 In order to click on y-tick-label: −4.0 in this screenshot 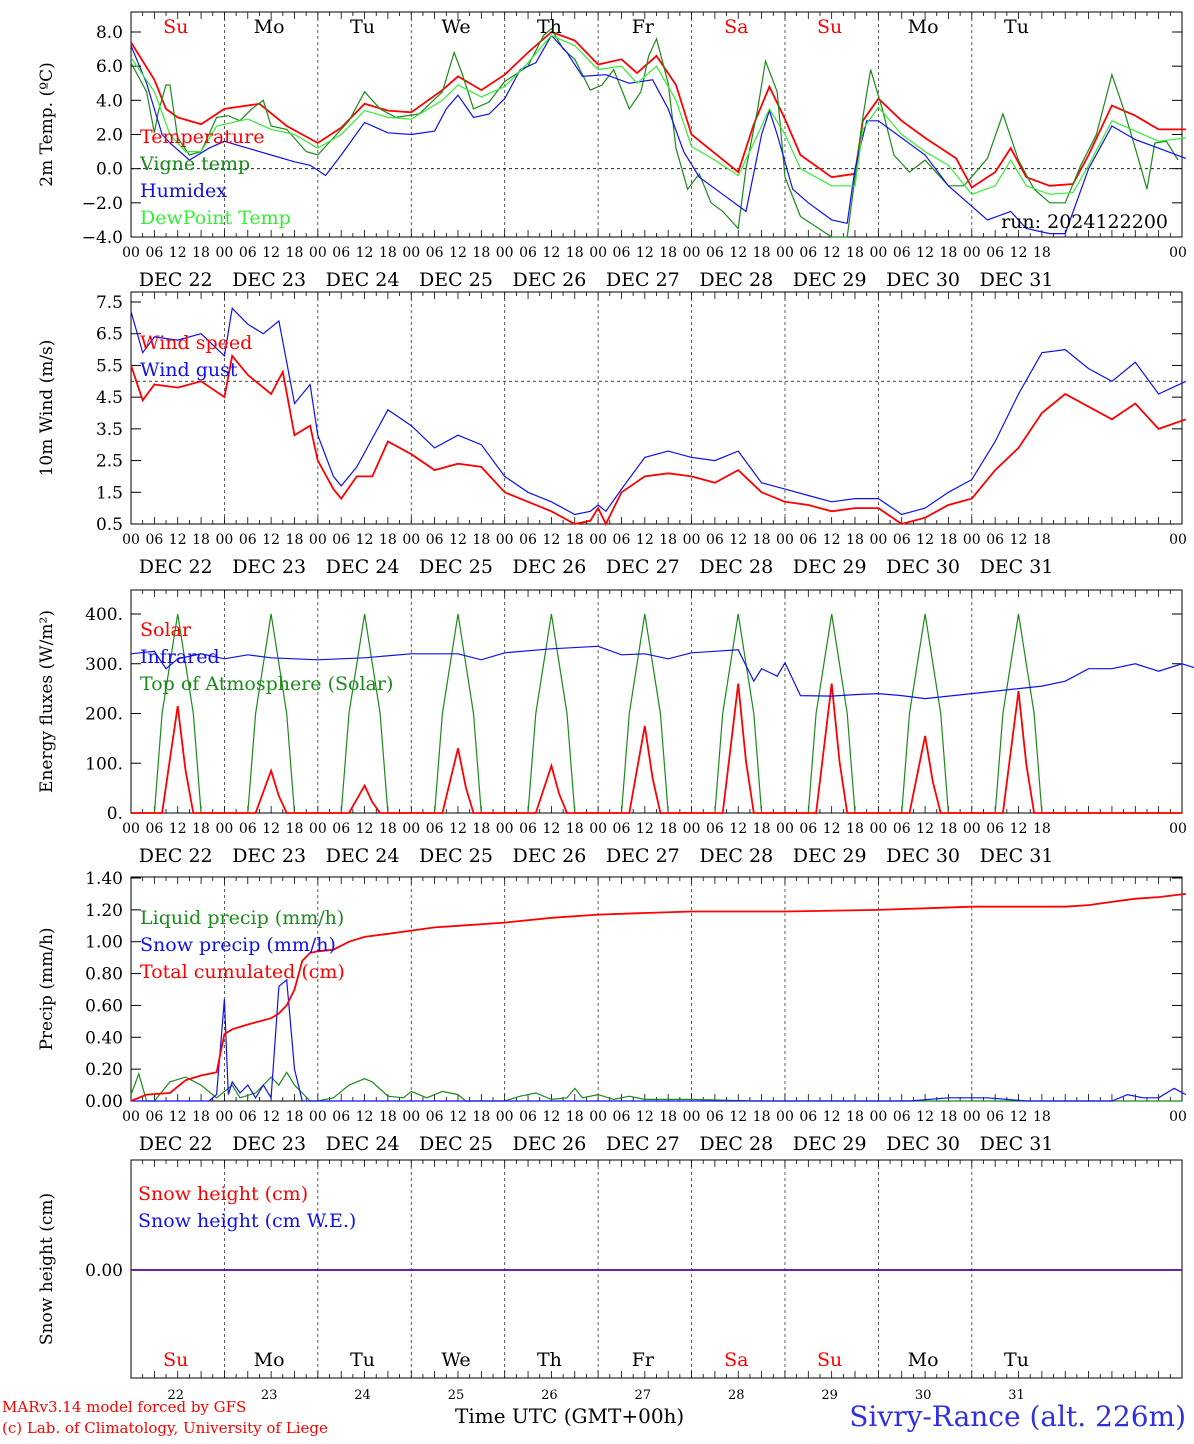, I will do `click(102, 238)`.